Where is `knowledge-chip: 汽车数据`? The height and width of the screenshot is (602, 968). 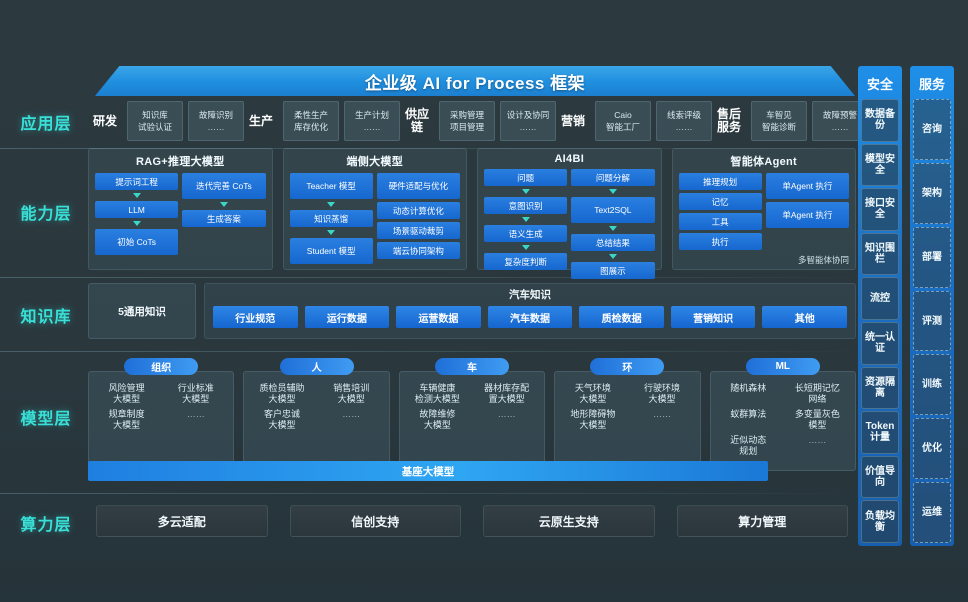
knowledge-chip: 汽车数据 is located at coordinates (530, 317).